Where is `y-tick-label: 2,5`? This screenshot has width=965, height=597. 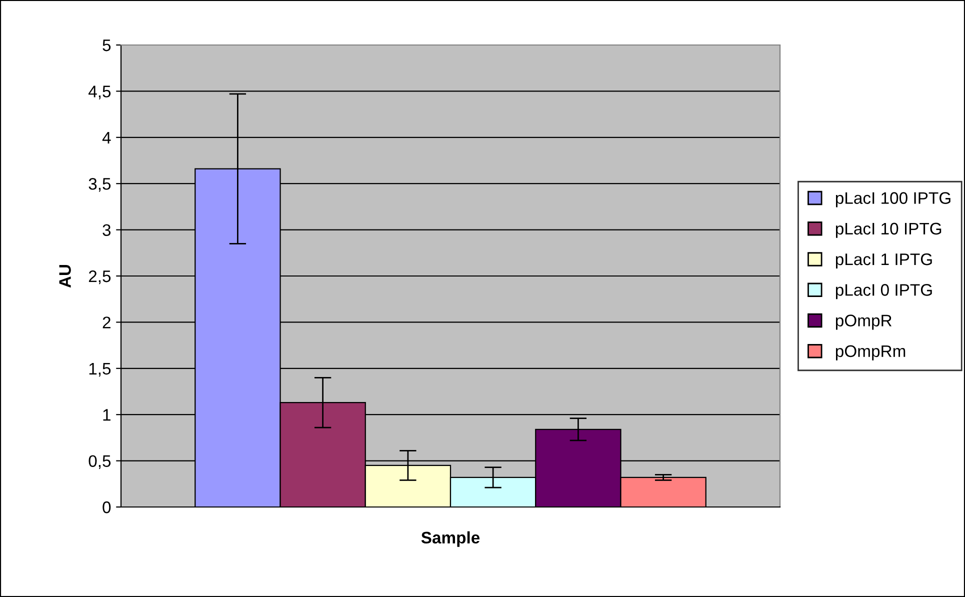 y-tick-label: 2,5 is located at coordinates (99, 277).